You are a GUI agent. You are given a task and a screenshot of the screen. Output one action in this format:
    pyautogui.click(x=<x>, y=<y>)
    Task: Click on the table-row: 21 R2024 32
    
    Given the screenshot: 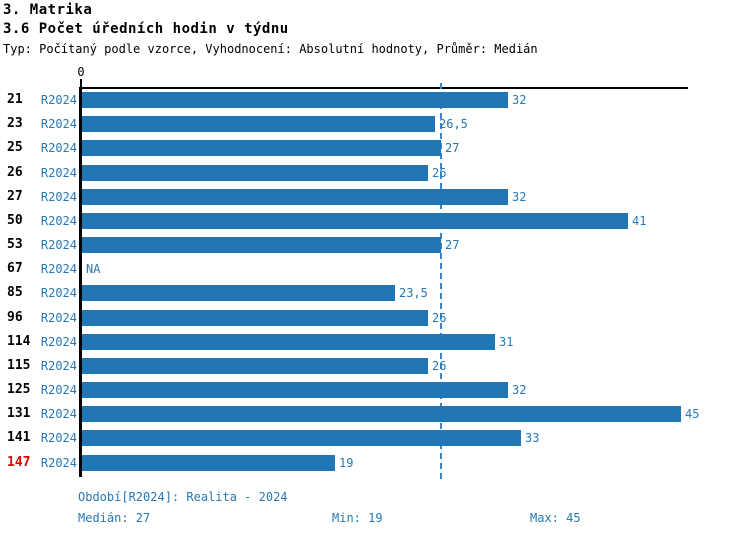 What is the action you would take?
    pyautogui.click(x=375, y=100)
    